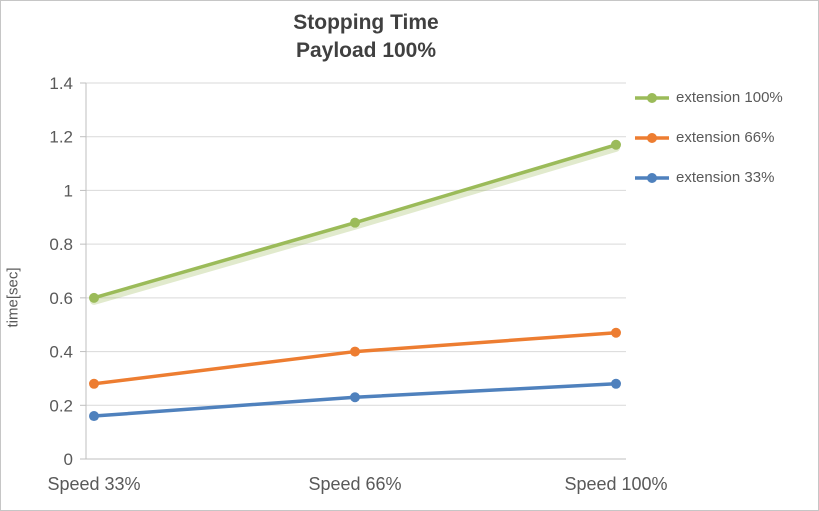 The width and height of the screenshot is (819, 511). Describe the element at coordinates (61, 298) in the screenshot. I see `y-tick-label: 0.6` at that location.